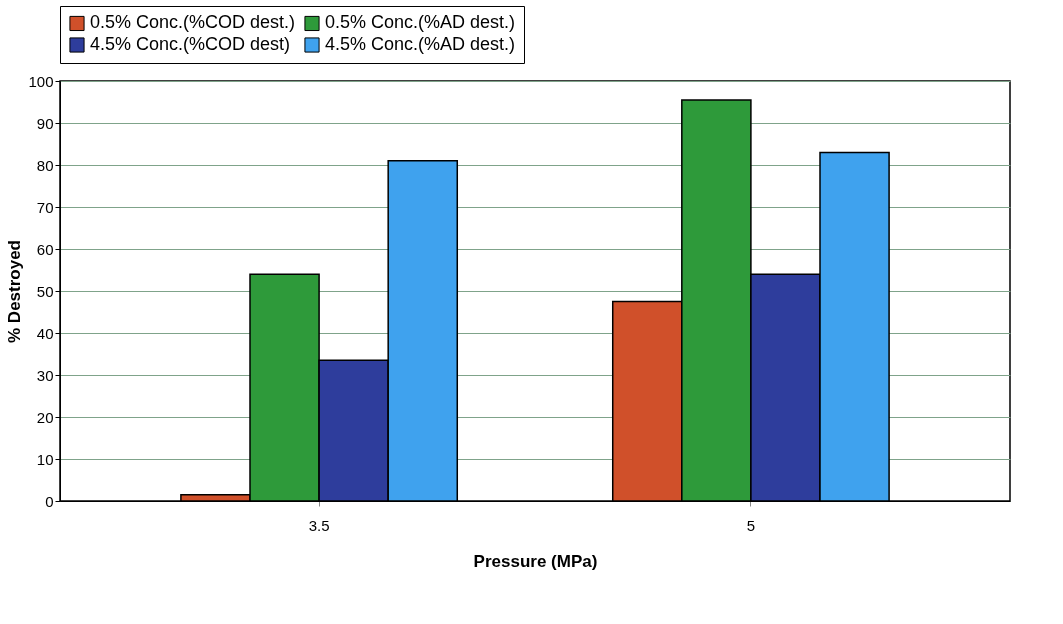 Image resolution: width=1063 pixels, height=624 pixels. I want to click on legend-label: 4.5% Conc.(%AD dest.), so click(420, 44).